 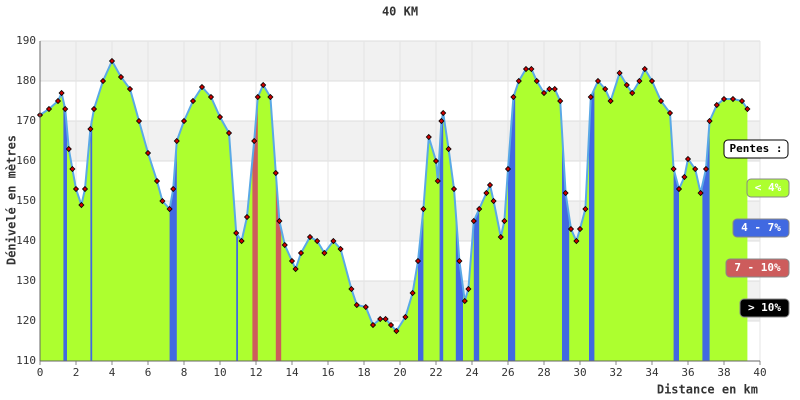 What do you see at coordinates (579, 372) in the screenshot?
I see `x-tick-label: 30` at bounding box center [579, 372].